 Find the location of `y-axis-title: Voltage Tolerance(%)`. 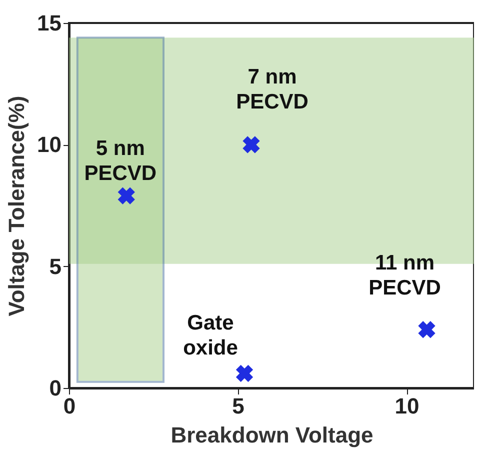

y-axis-title: Voltage Tolerance(%) is located at coordinates (17, 206).